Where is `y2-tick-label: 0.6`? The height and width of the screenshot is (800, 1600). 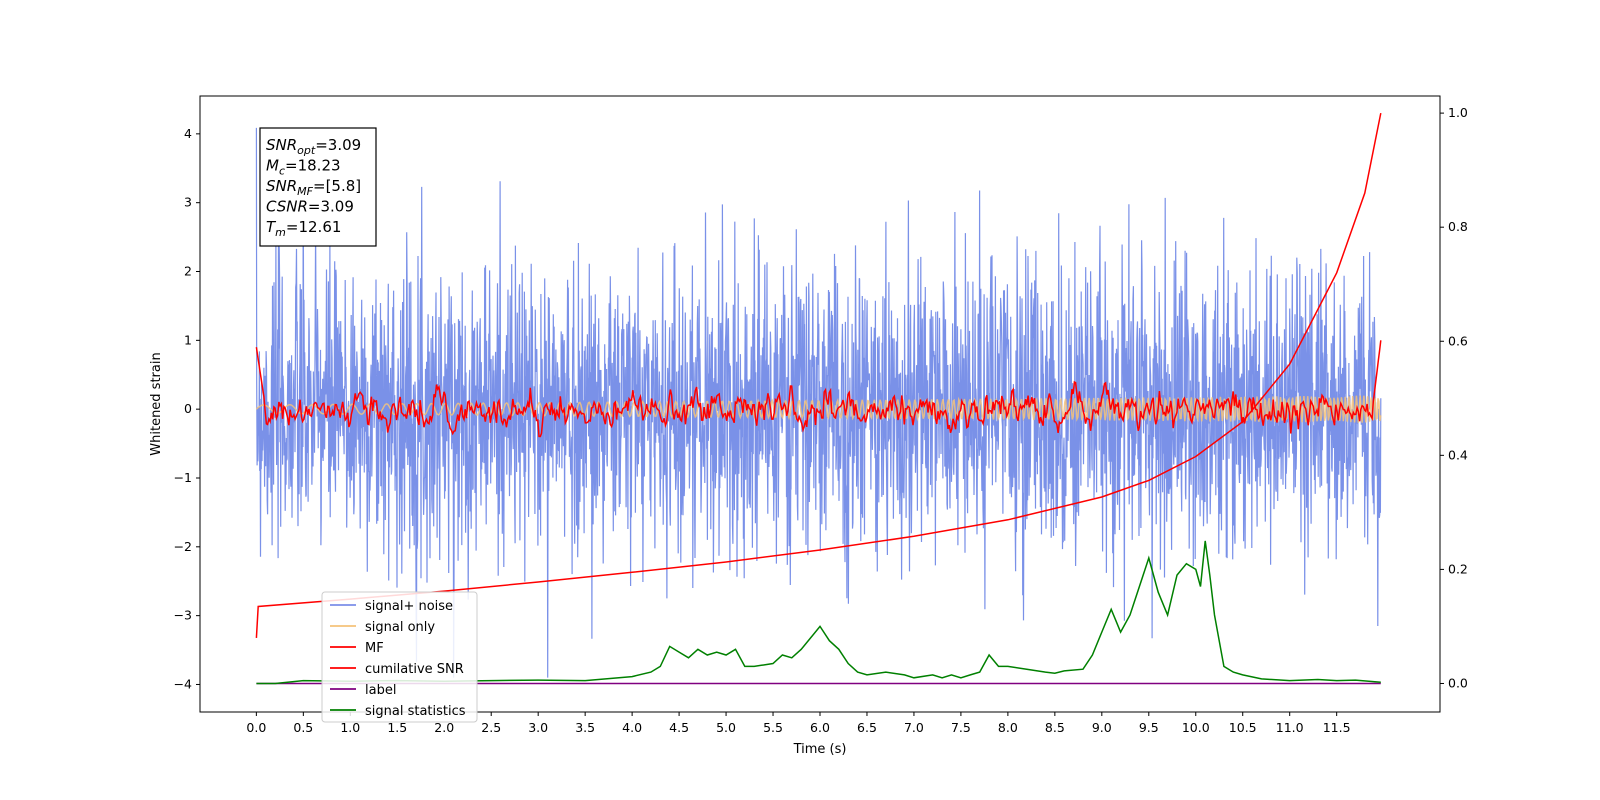 y2-tick-label: 0.6 is located at coordinates (1458, 340).